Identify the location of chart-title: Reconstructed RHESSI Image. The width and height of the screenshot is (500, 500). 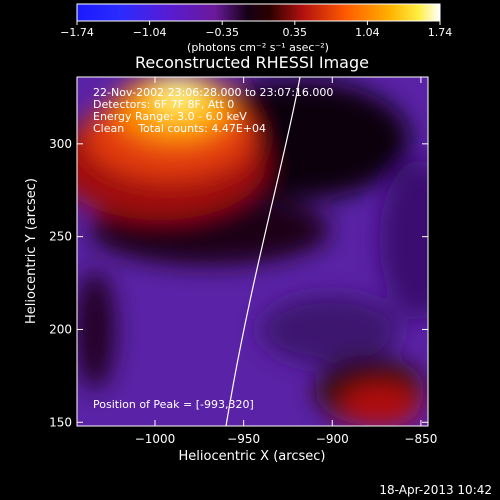
(252, 62).